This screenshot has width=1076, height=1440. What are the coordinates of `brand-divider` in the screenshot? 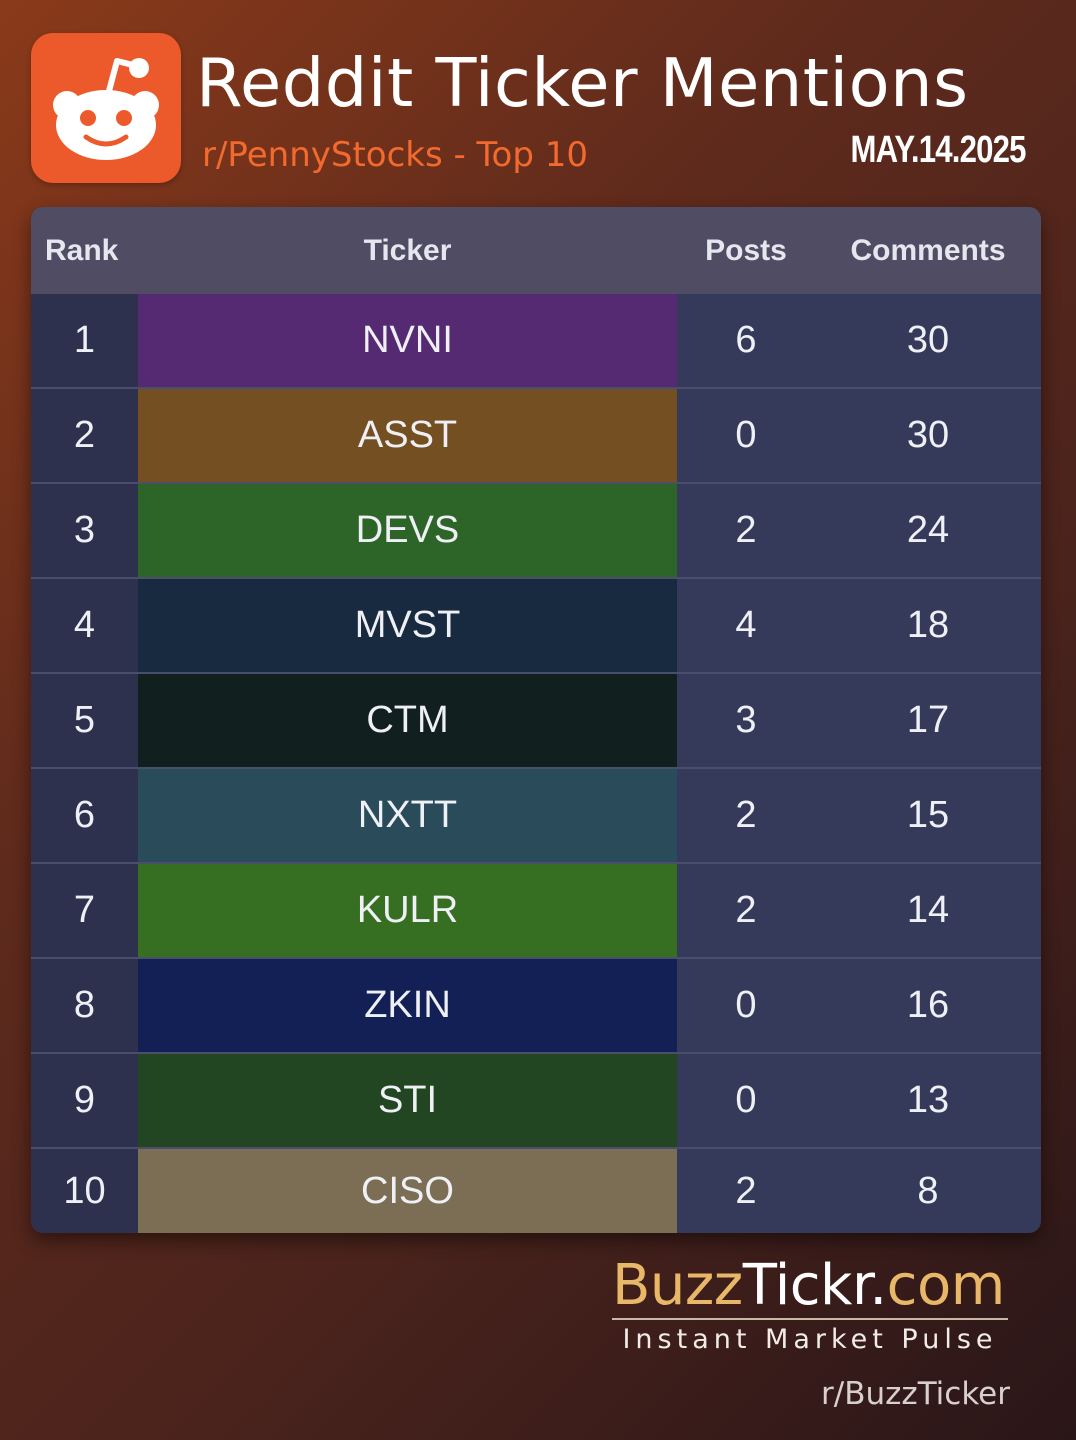 It's located at (810, 1319).